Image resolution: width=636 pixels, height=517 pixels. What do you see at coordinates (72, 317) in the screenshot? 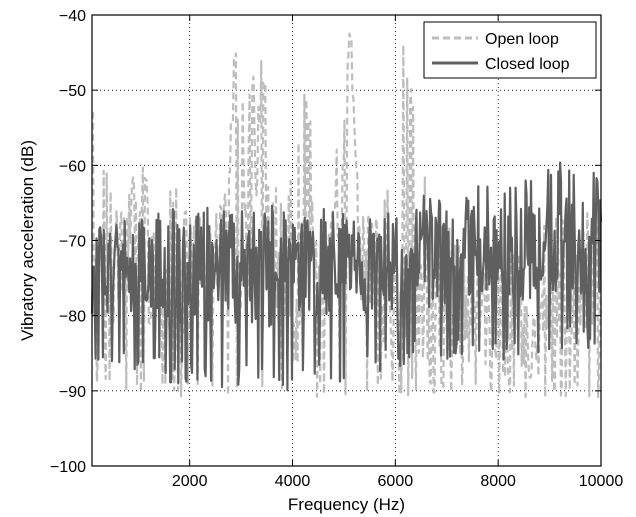
I see `y-tick-label-2: −80` at bounding box center [72, 317].